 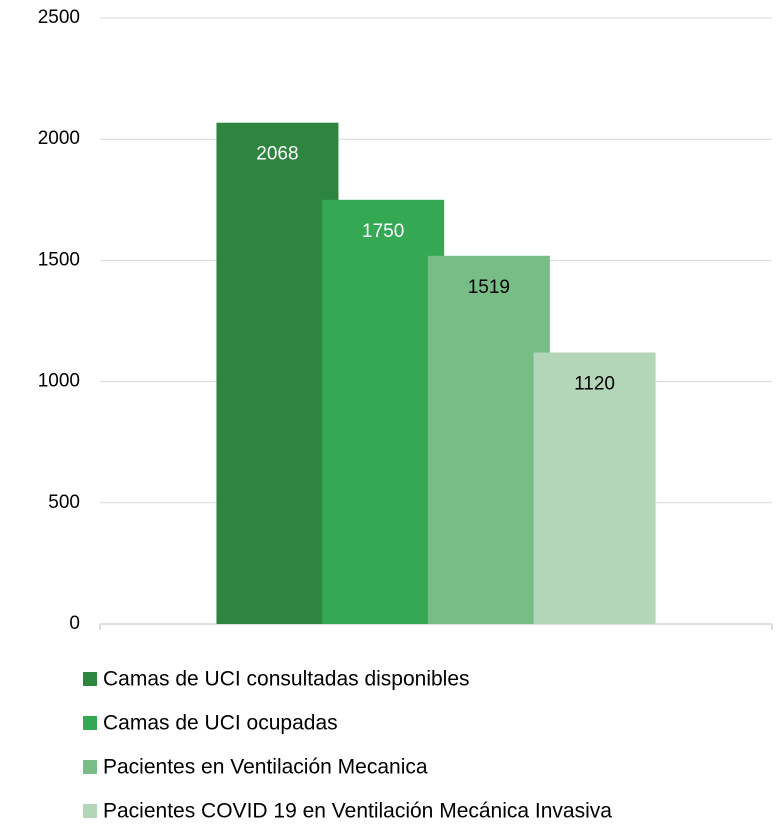 I want to click on y-tick-label: 1000, so click(x=59, y=381).